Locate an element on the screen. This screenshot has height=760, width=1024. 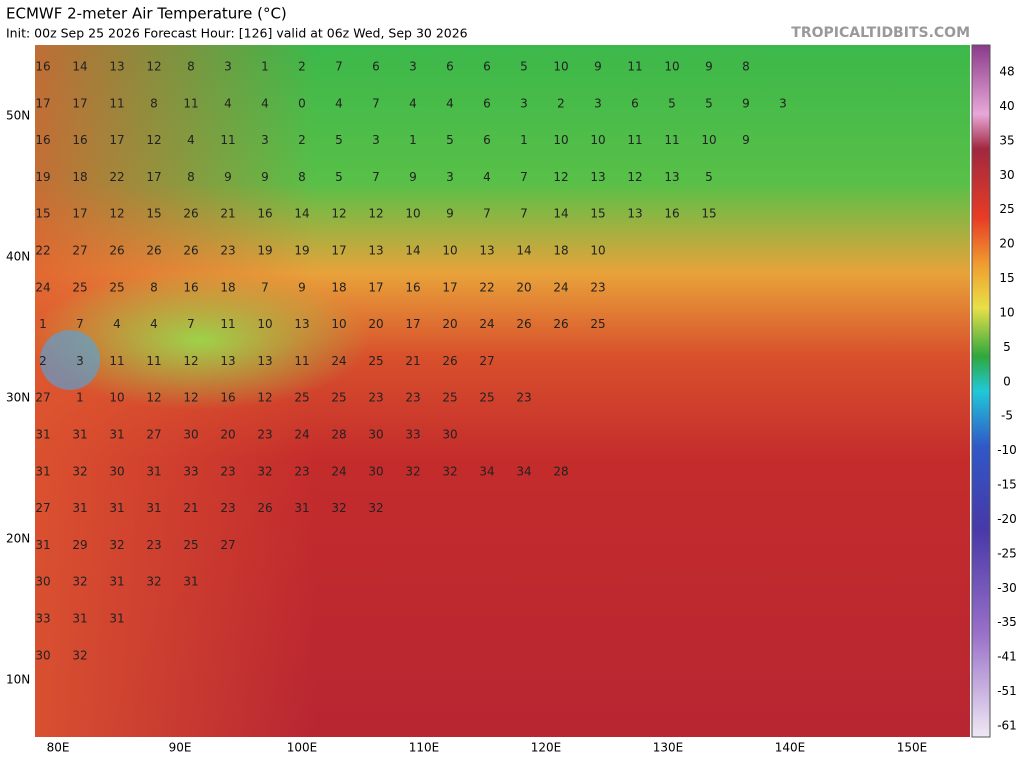
lon-label: 110E is located at coordinates (424, 748).